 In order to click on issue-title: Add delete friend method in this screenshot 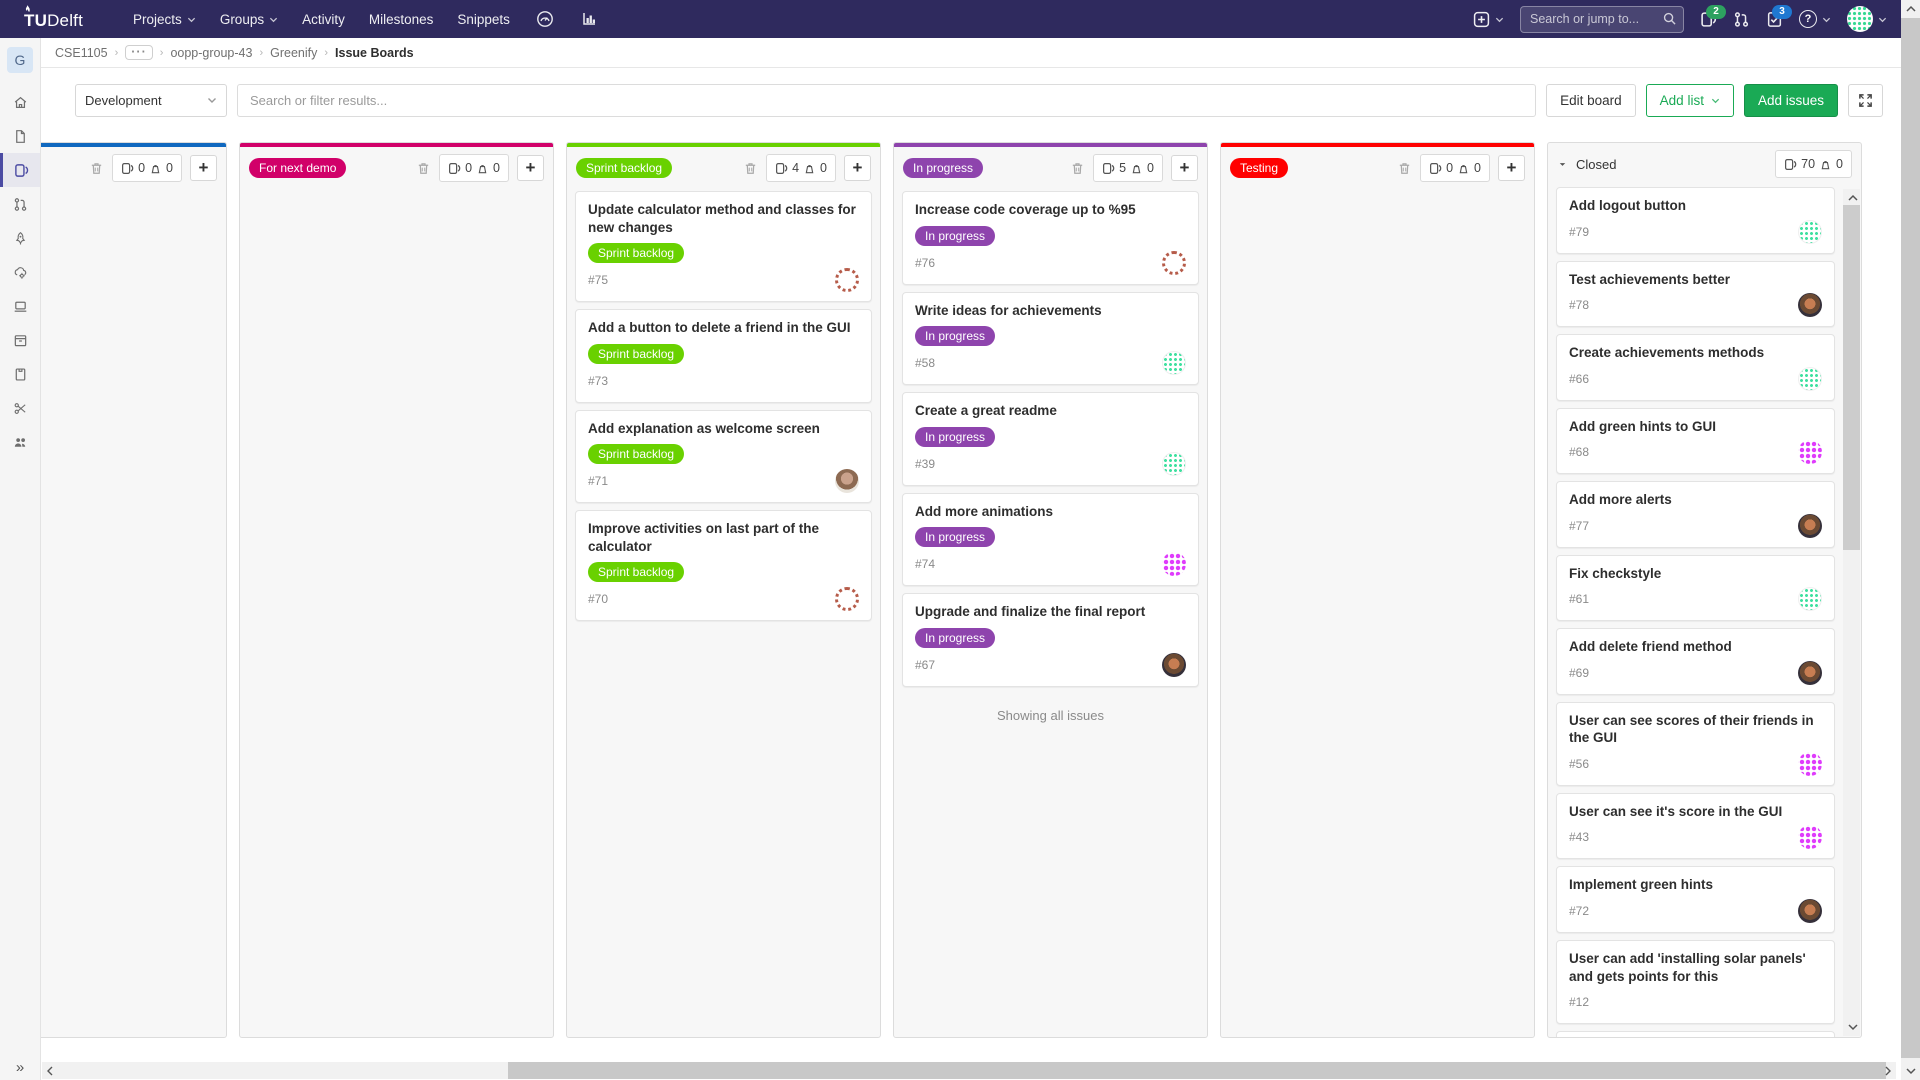, I will do `click(1650, 647)`.